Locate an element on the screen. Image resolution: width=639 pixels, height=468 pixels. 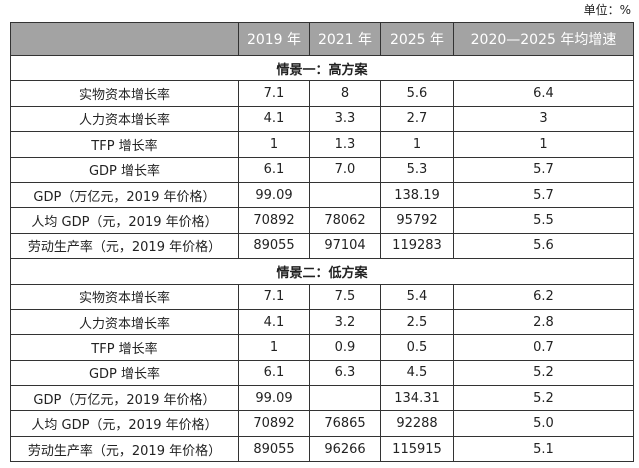
section-row: 情景二：低方案 is located at coordinates (322, 271).